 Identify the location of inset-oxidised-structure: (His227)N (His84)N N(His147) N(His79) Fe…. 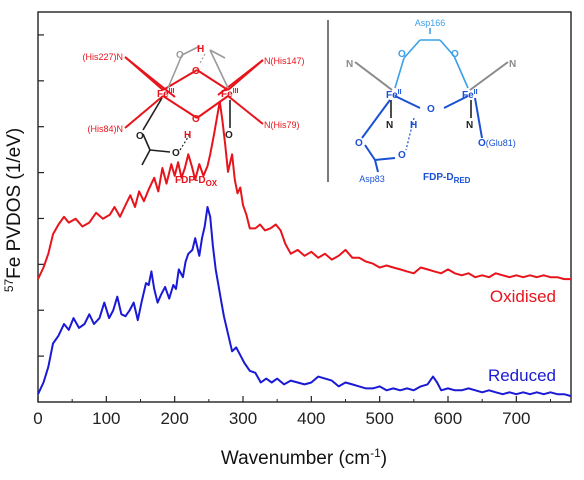
(193, 116).